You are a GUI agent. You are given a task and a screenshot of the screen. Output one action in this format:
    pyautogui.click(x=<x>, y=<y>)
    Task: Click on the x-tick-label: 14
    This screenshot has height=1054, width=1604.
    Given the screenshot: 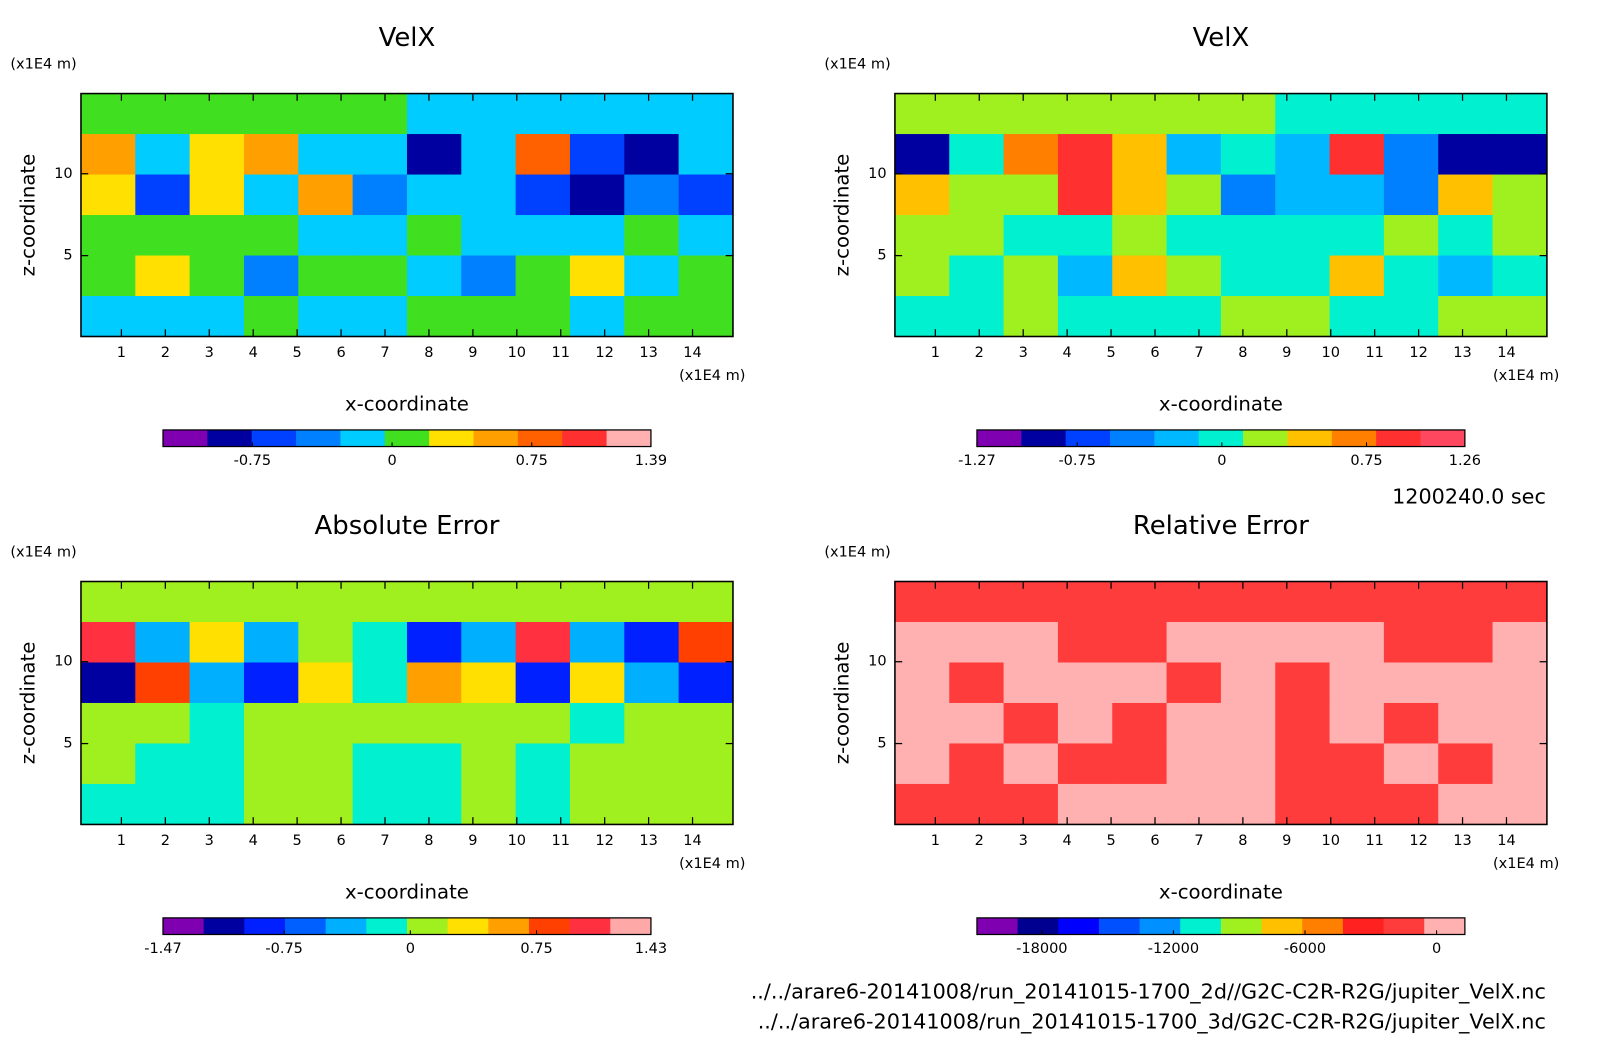 What is the action you would take?
    pyautogui.click(x=692, y=353)
    